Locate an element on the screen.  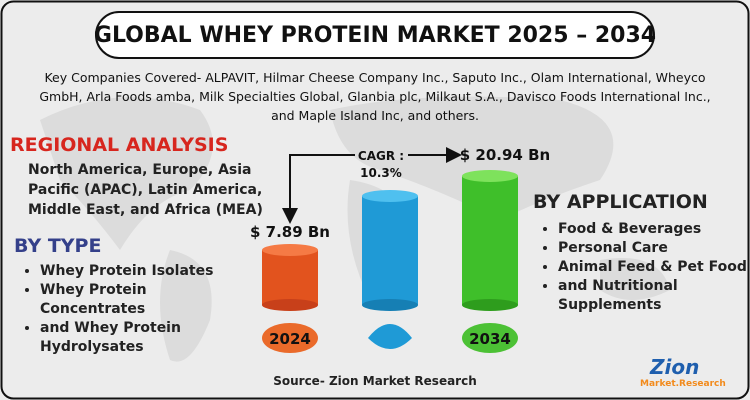
year-label: 2034 is located at coordinates (490, 339).